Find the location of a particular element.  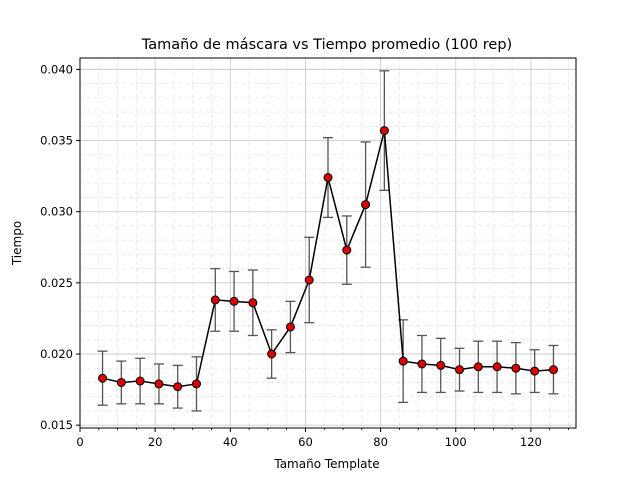

y-tick-label: 0.025 is located at coordinates (56, 283).